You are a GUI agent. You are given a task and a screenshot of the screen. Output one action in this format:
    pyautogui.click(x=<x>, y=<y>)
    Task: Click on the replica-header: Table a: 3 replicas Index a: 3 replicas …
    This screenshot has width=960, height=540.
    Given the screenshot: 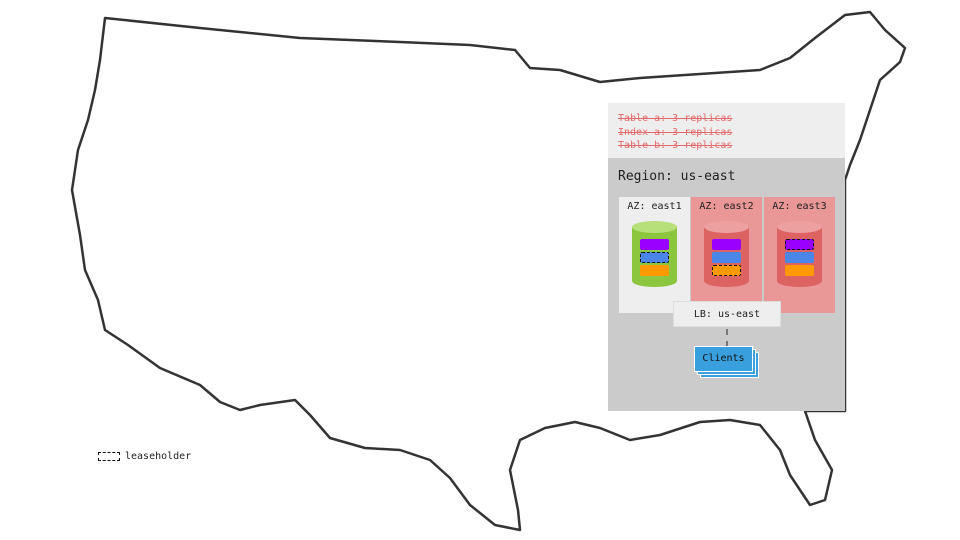 What is the action you would take?
    pyautogui.click(x=726, y=130)
    